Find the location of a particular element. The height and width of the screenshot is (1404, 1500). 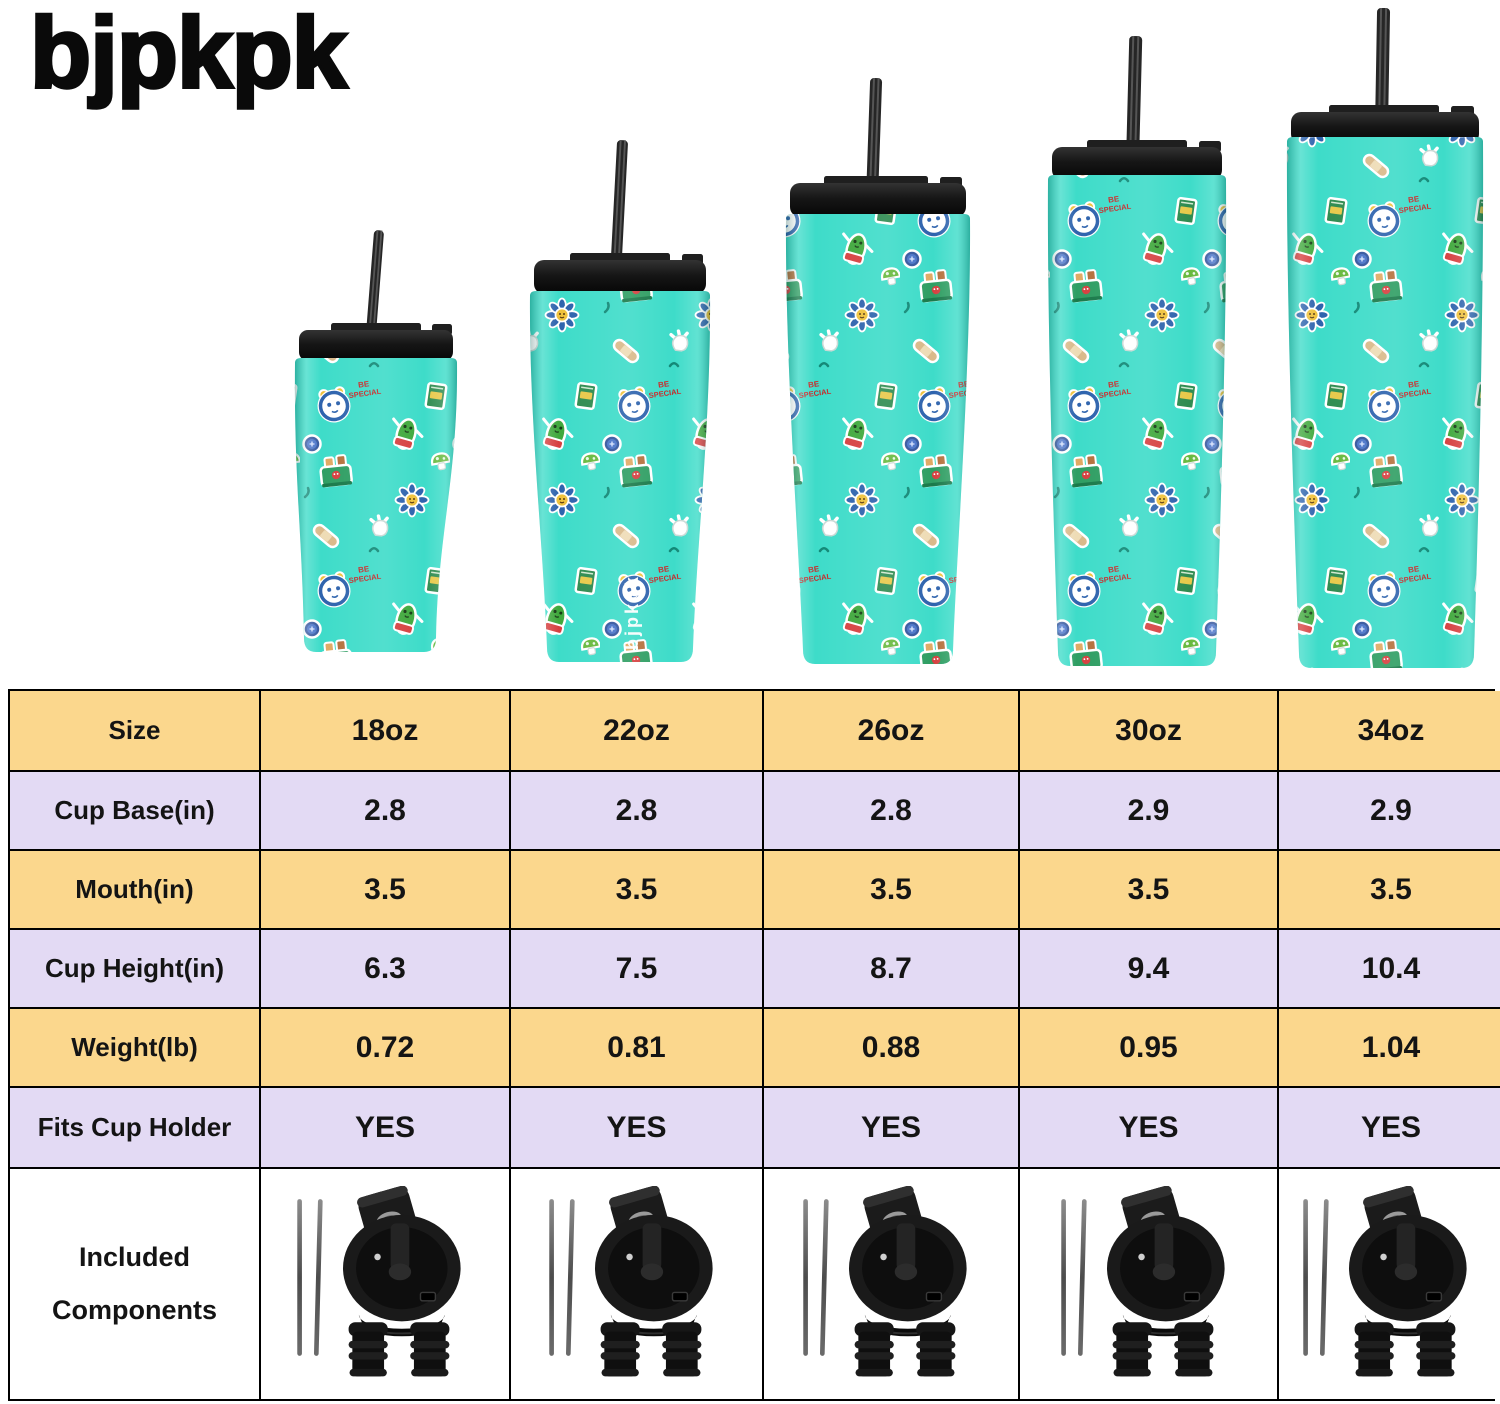

spec-value-cell: 9.4 is located at coordinates (1149, 969).